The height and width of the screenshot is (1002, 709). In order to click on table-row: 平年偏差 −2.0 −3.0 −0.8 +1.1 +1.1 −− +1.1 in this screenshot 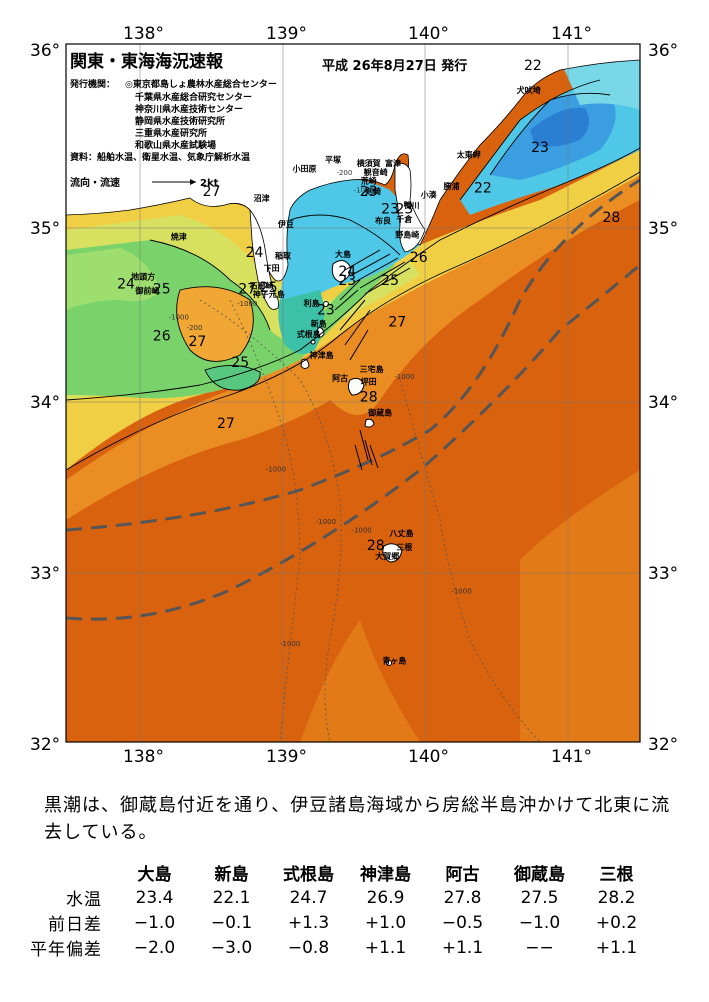, I will do `click(342, 948)`.